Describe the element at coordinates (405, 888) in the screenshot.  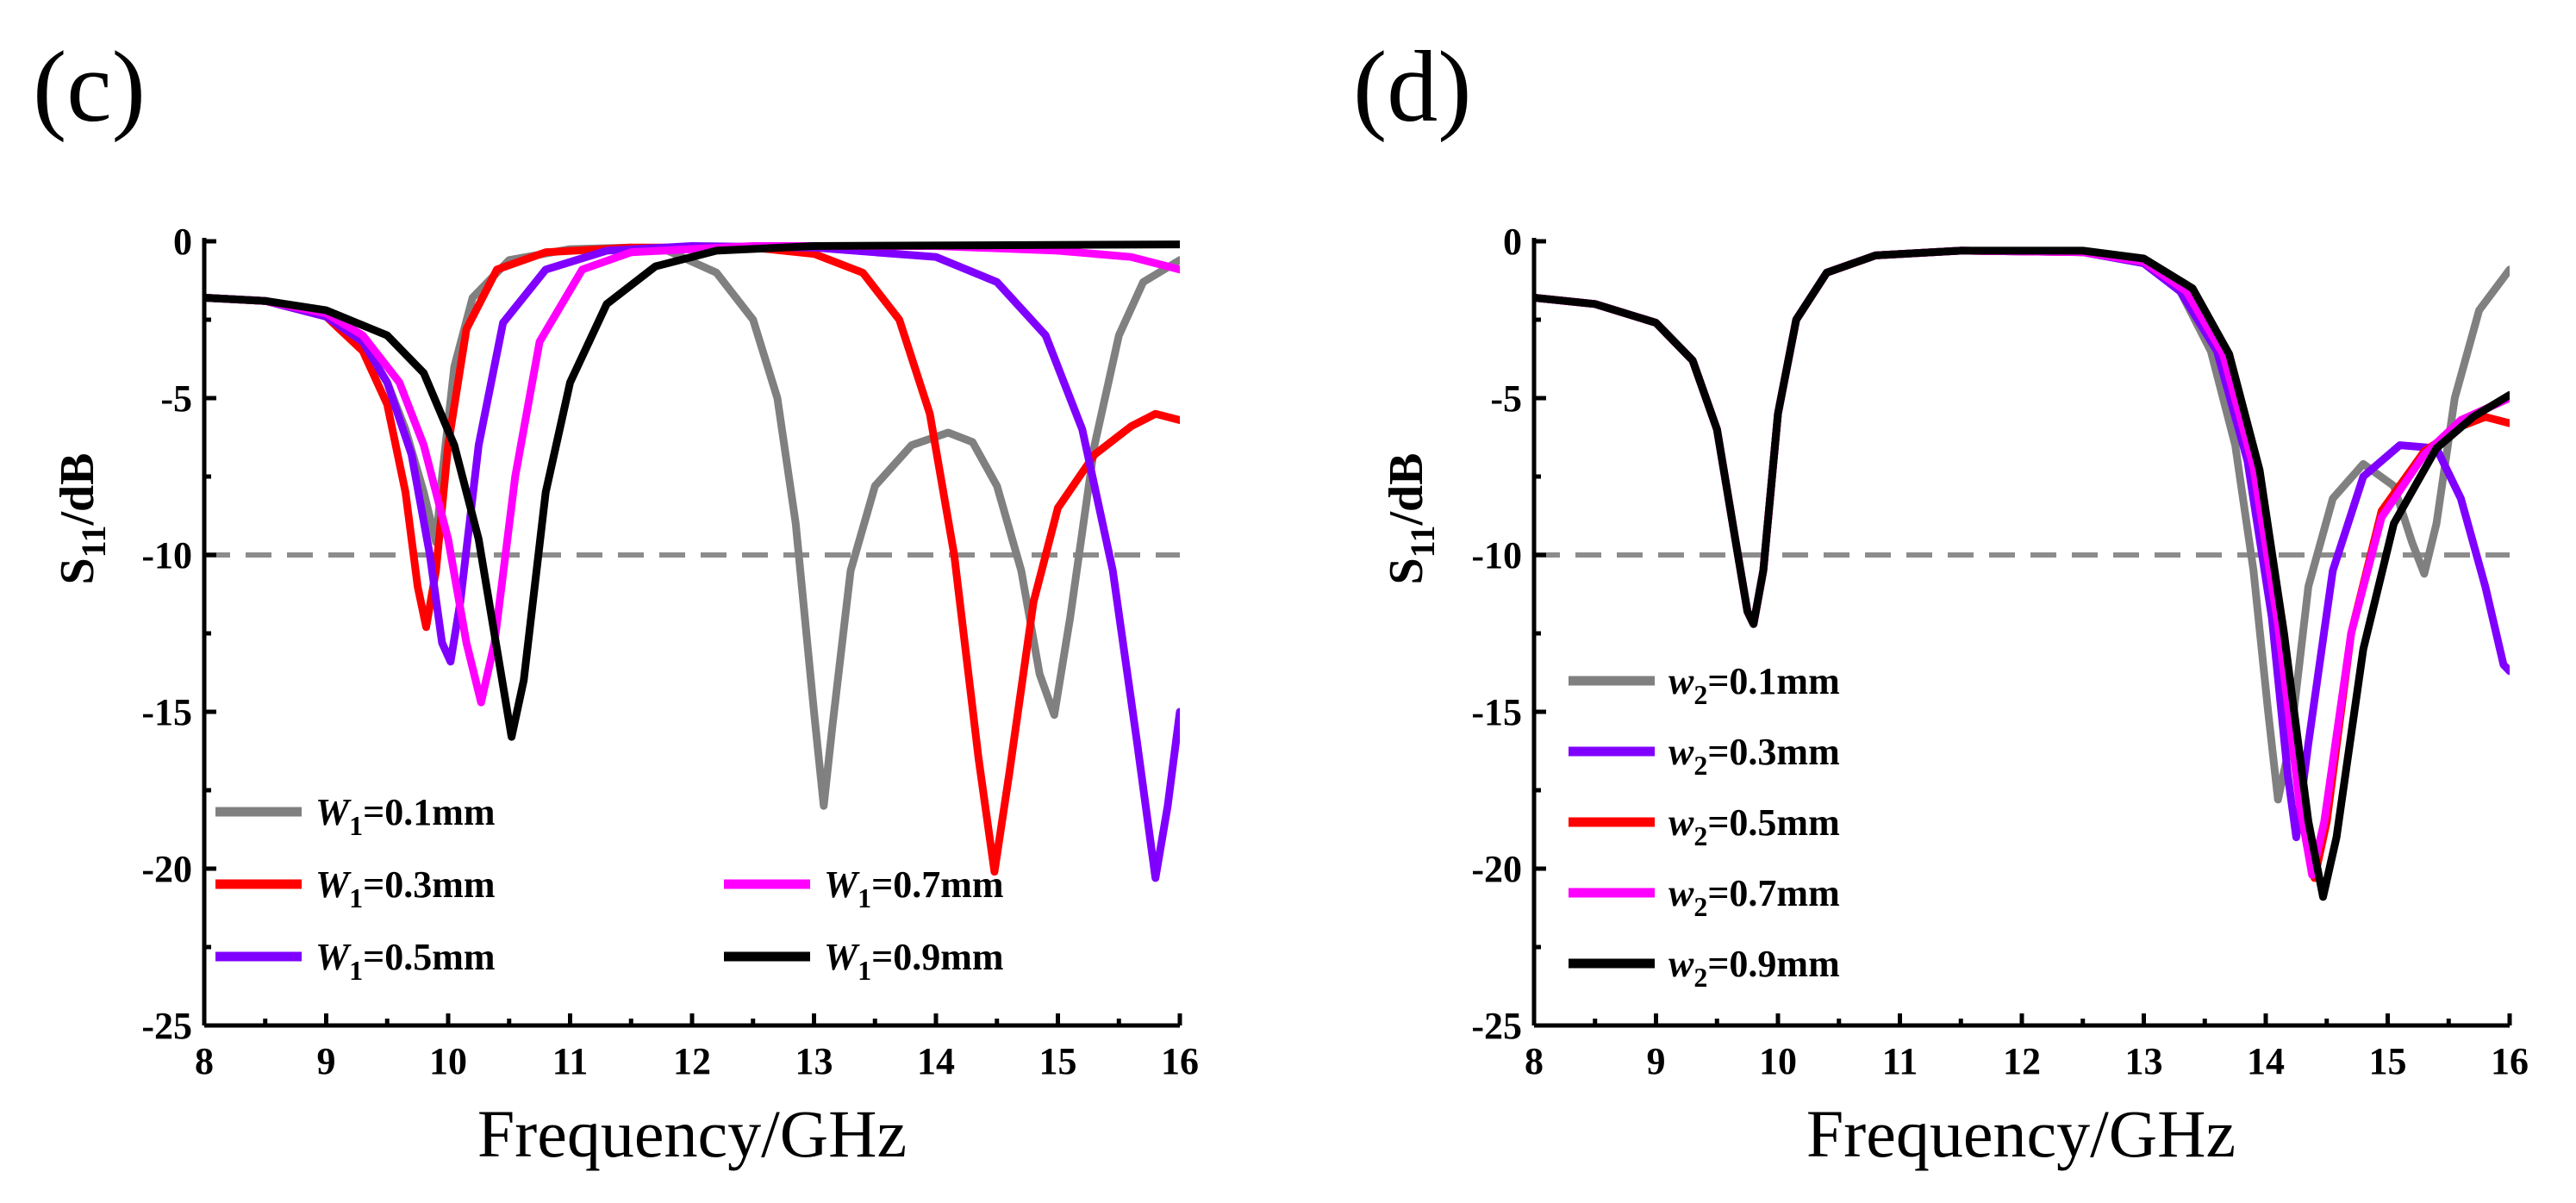
I see `panel-c-legend-label-2: W1=0.3mm` at that location.